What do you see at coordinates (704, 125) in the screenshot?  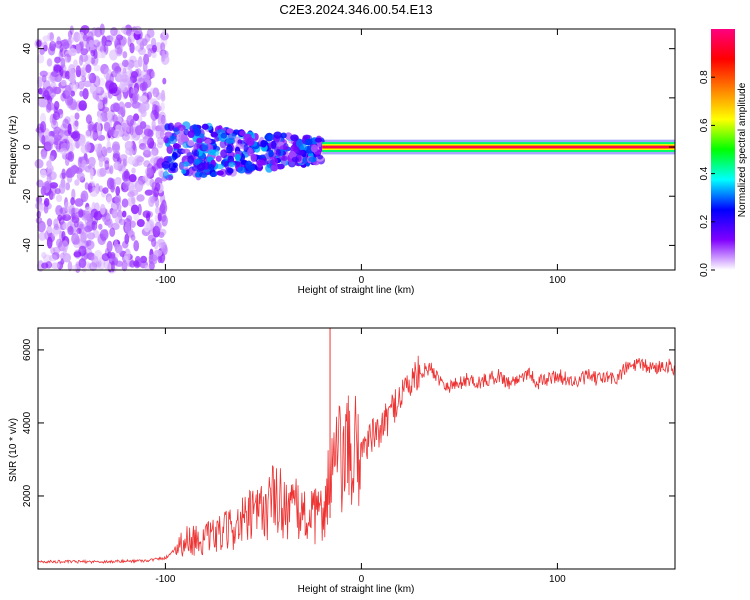 I see `colorbar-tick-label: 0.6` at bounding box center [704, 125].